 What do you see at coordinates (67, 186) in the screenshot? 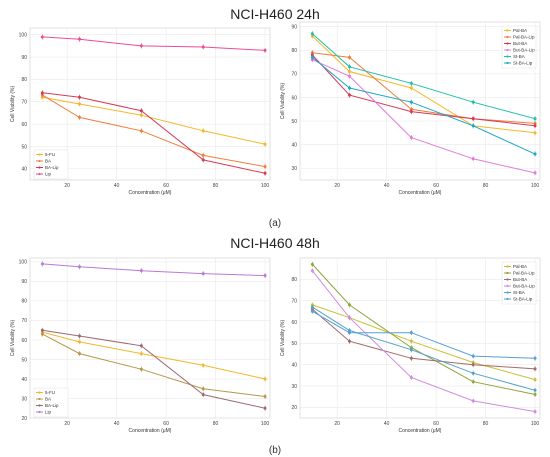
I see `c24a-x-tick-label: 20` at bounding box center [67, 186].